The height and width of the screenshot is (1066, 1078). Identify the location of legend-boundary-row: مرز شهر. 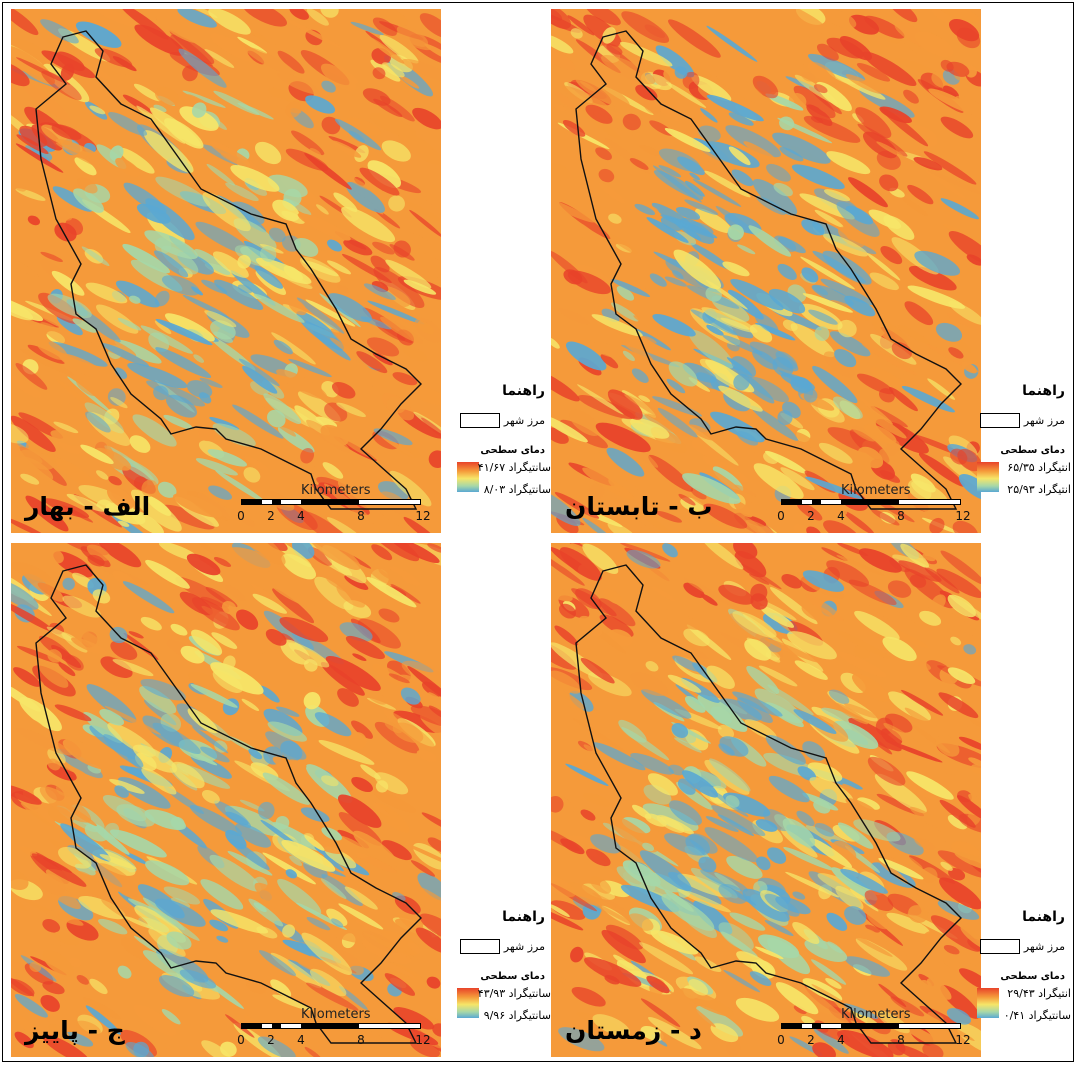
(1022, 420).